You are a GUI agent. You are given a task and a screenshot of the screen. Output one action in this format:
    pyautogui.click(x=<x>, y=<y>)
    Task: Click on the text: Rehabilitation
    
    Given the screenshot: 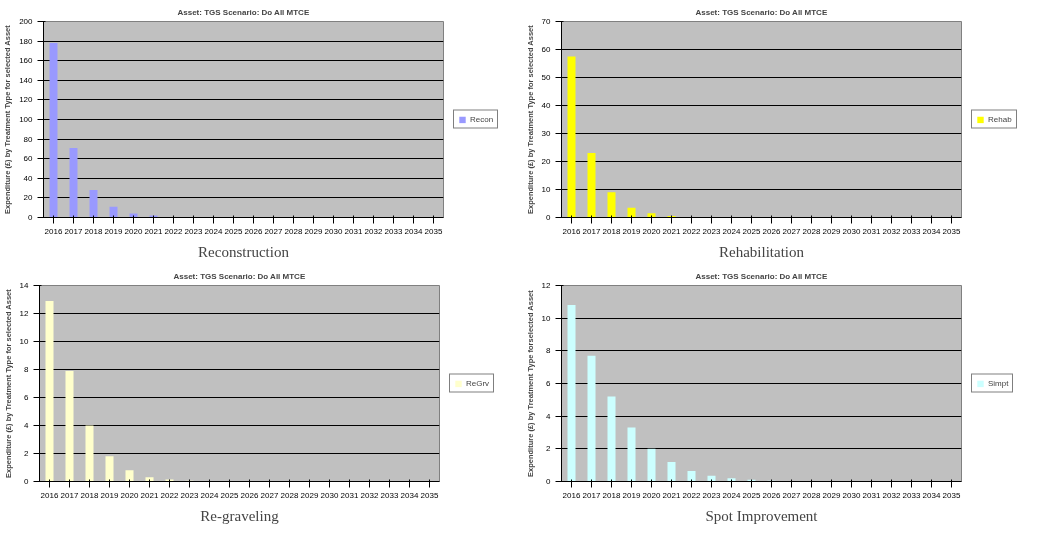 What is the action you would take?
    pyautogui.click(x=762, y=251)
    